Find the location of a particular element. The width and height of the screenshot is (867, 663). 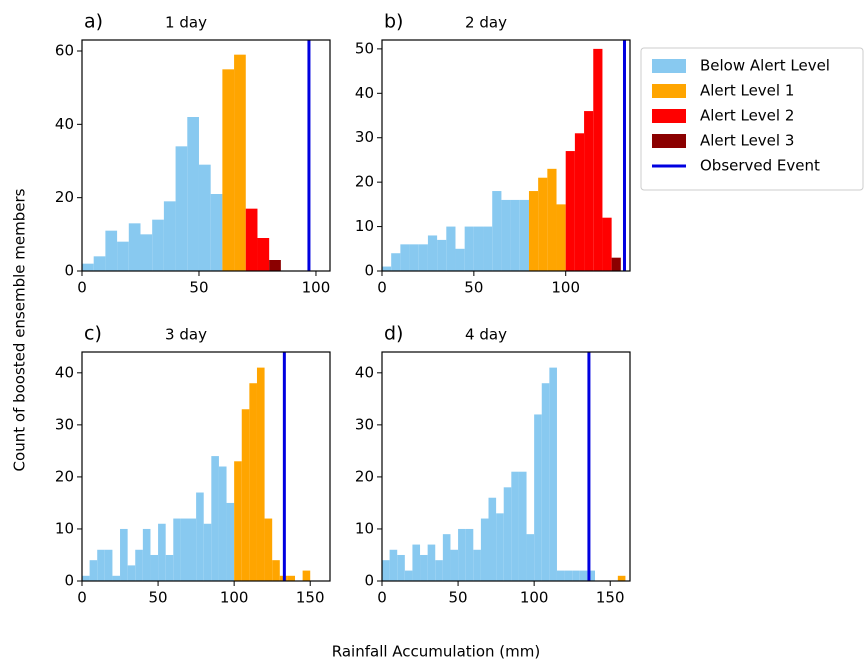

y-axis-label: Count of boosted ensemble members is located at coordinates (20, 329).